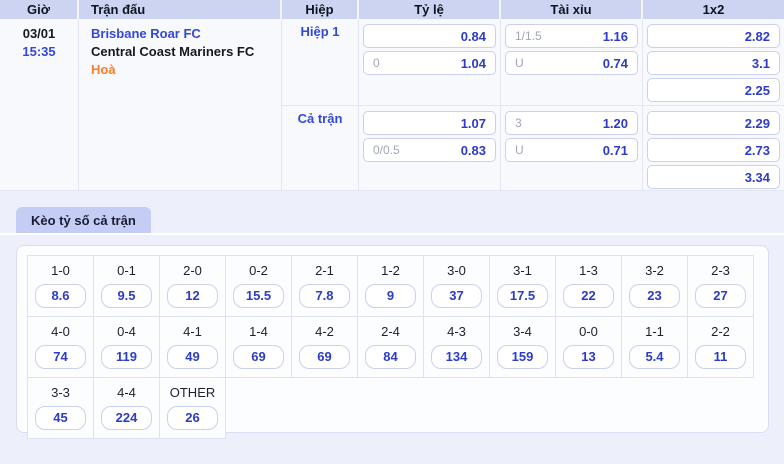  What do you see at coordinates (713, 90) in the screenshot?
I see `odds-box: 2.25` at bounding box center [713, 90].